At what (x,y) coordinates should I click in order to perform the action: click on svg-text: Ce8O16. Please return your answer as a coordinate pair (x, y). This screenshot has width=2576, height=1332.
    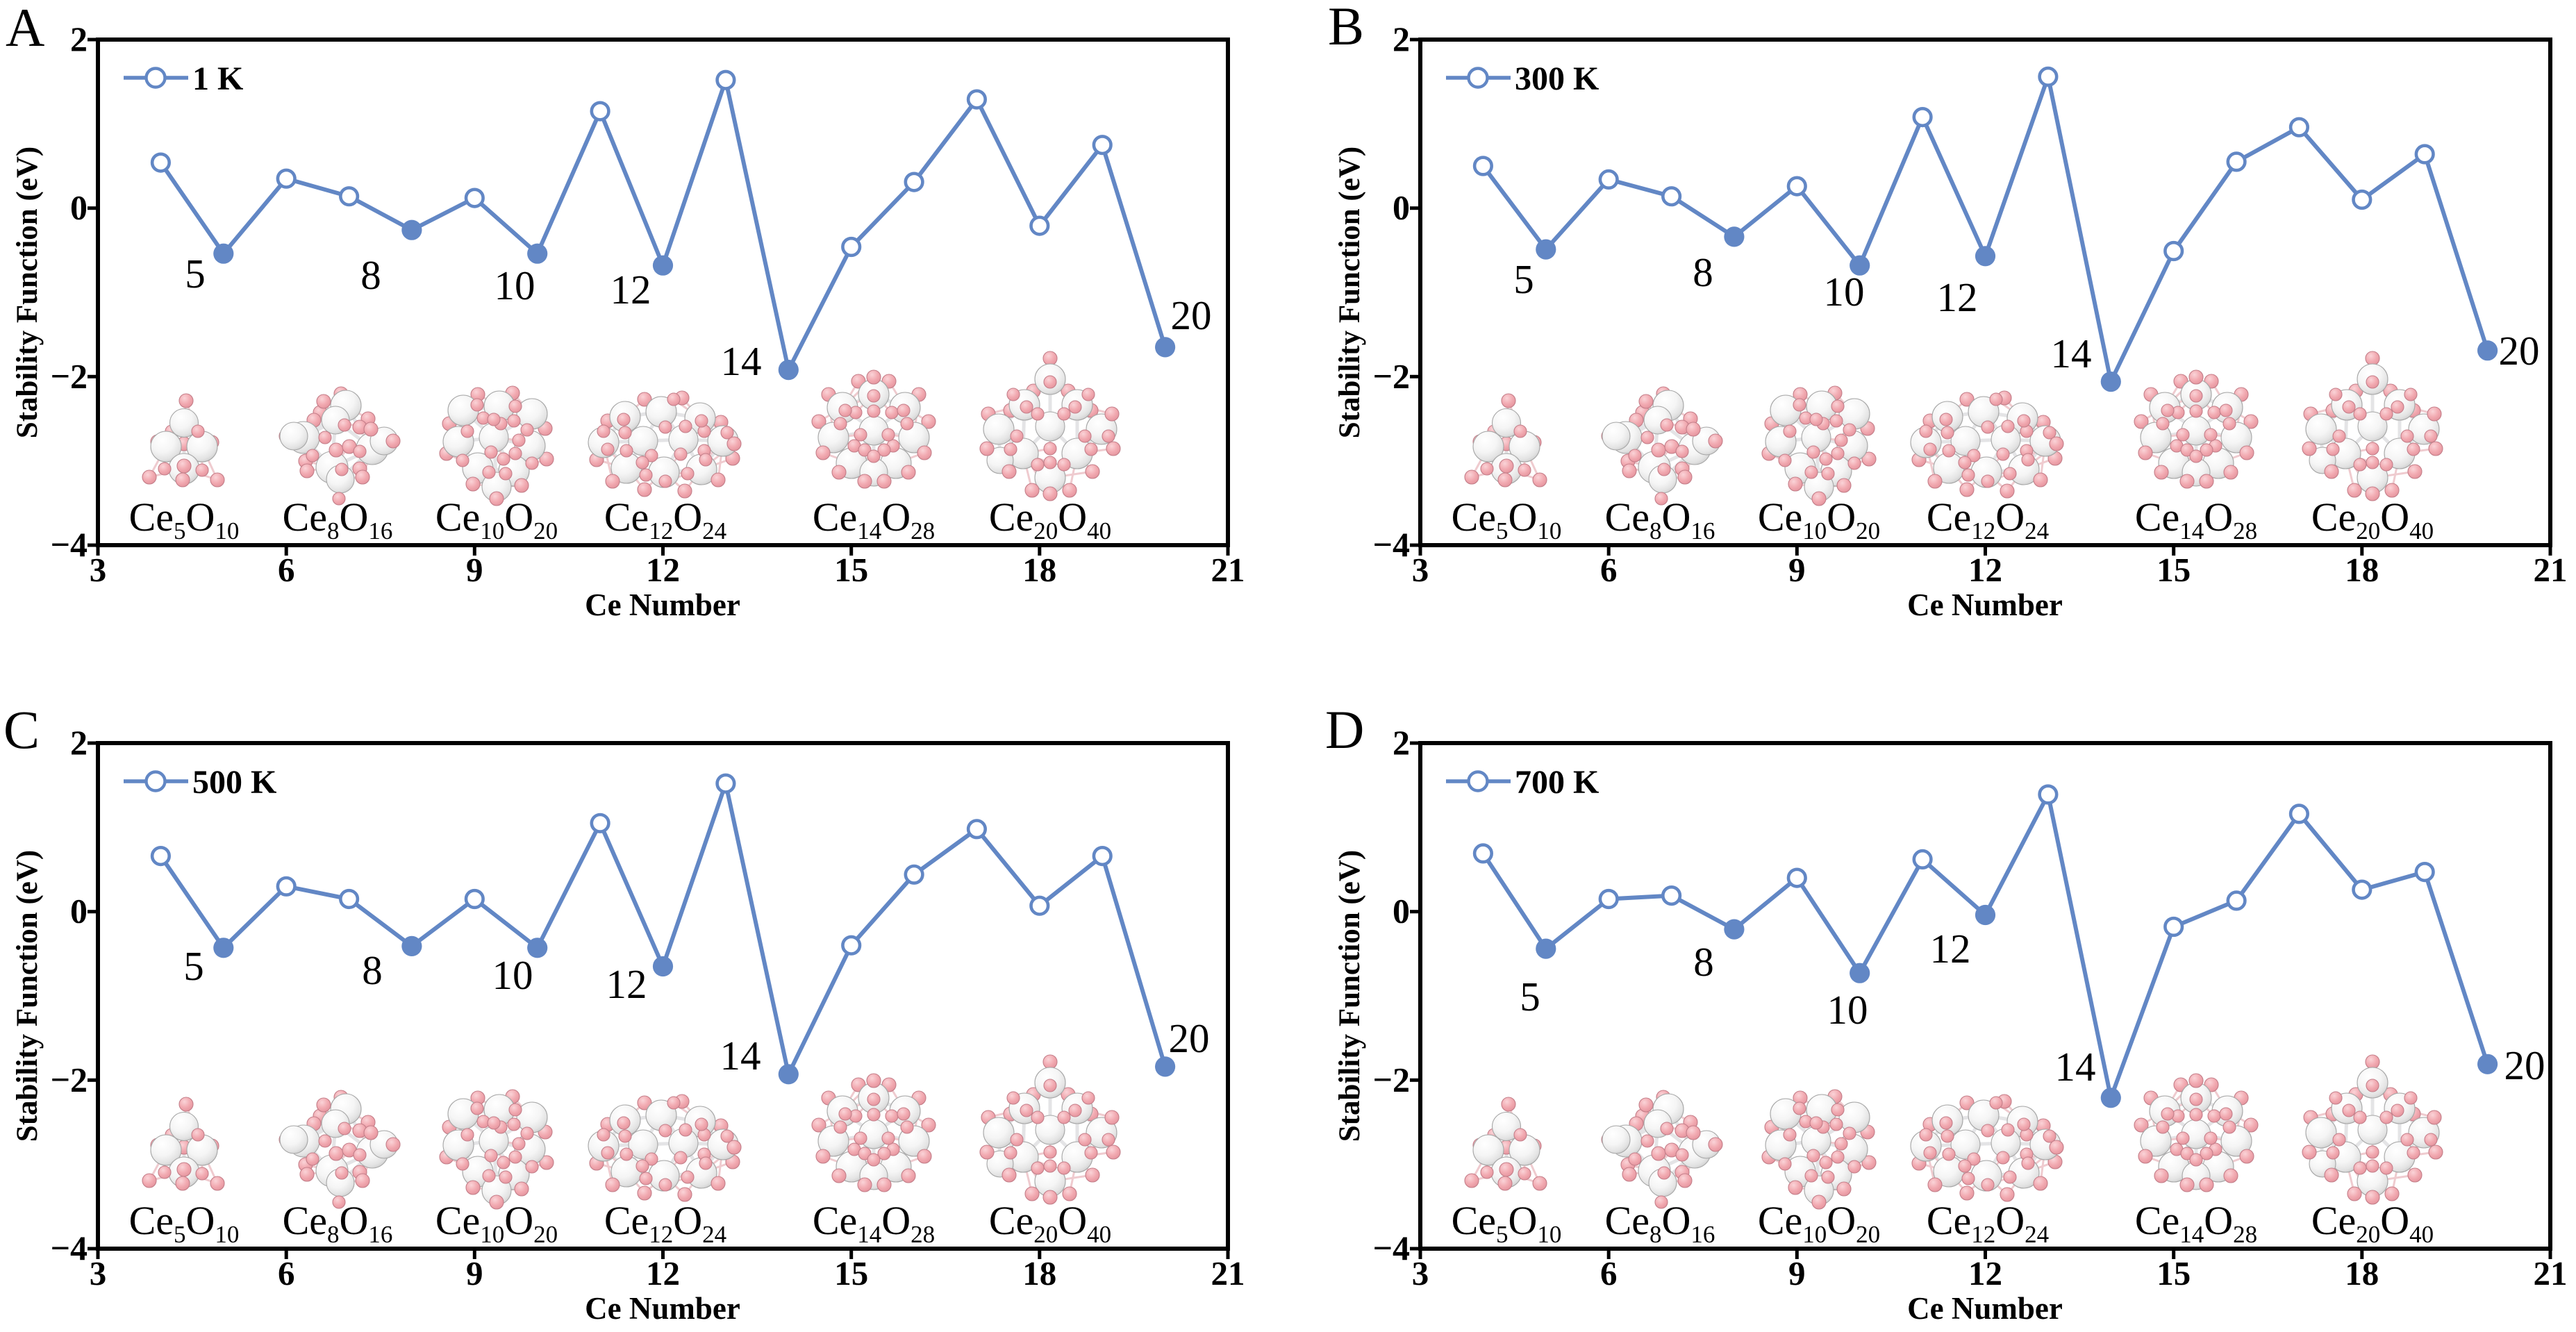
    Looking at the image, I should click on (1660, 1223).